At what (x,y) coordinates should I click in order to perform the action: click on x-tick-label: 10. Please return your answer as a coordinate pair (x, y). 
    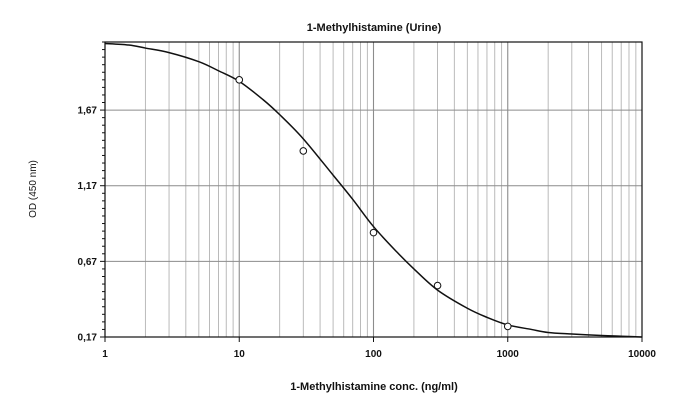
    Looking at the image, I should click on (240, 354).